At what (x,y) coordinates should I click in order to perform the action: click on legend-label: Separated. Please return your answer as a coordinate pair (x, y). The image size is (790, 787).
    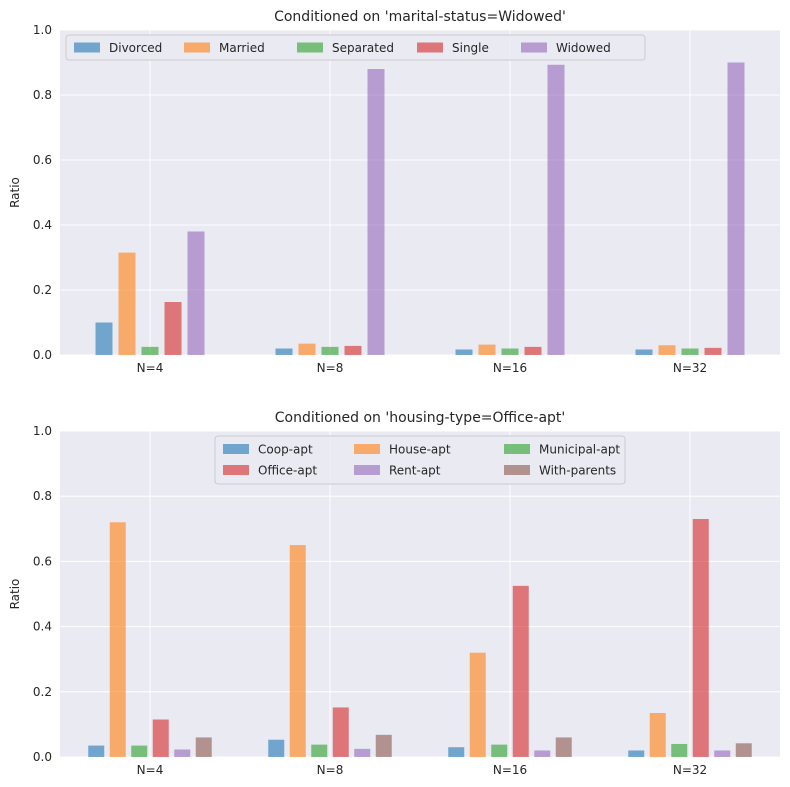
    Looking at the image, I should click on (363, 48).